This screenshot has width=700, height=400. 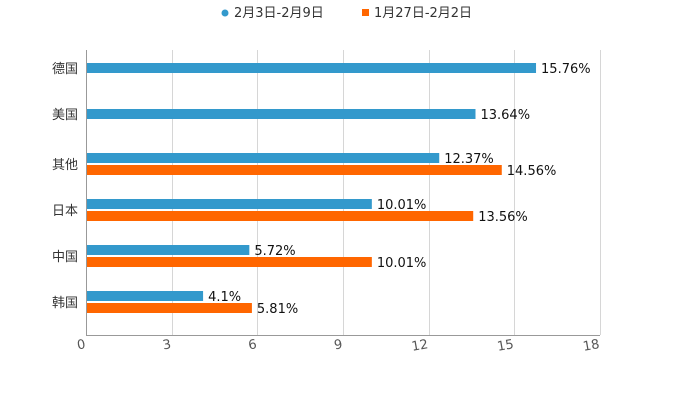 What do you see at coordinates (65, 115) in the screenshot?
I see `category-label-2: 美国` at bounding box center [65, 115].